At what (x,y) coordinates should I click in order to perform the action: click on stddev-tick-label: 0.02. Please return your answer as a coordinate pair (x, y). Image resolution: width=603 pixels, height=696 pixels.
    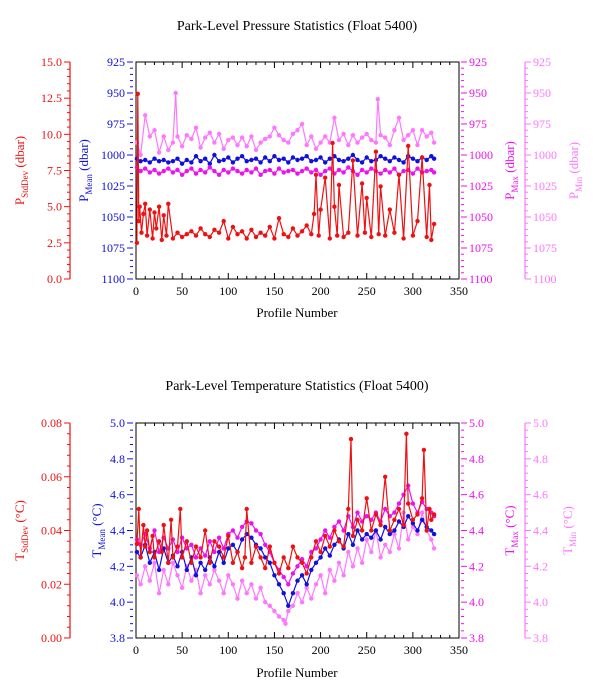
    Looking at the image, I should click on (51, 584).